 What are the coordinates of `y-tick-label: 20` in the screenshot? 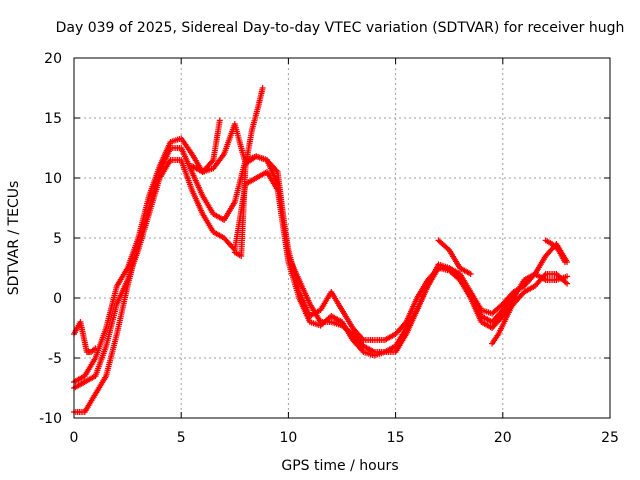 It's located at (53, 59).